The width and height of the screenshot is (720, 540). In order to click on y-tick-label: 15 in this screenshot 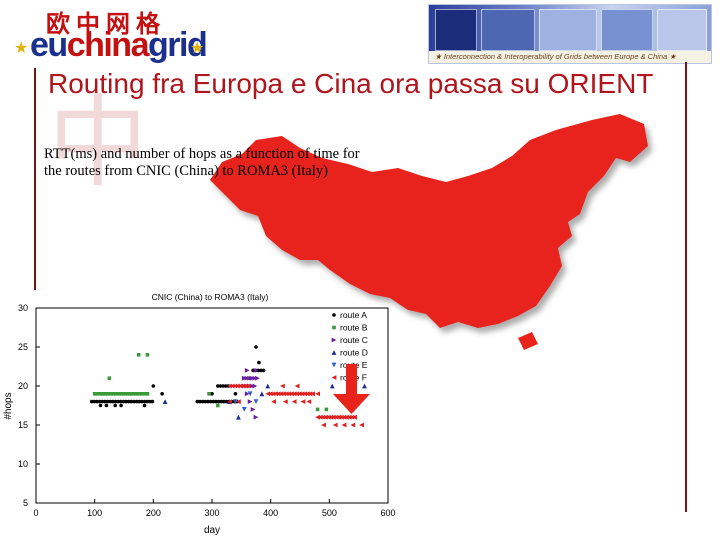, I will do `click(23, 425)`.